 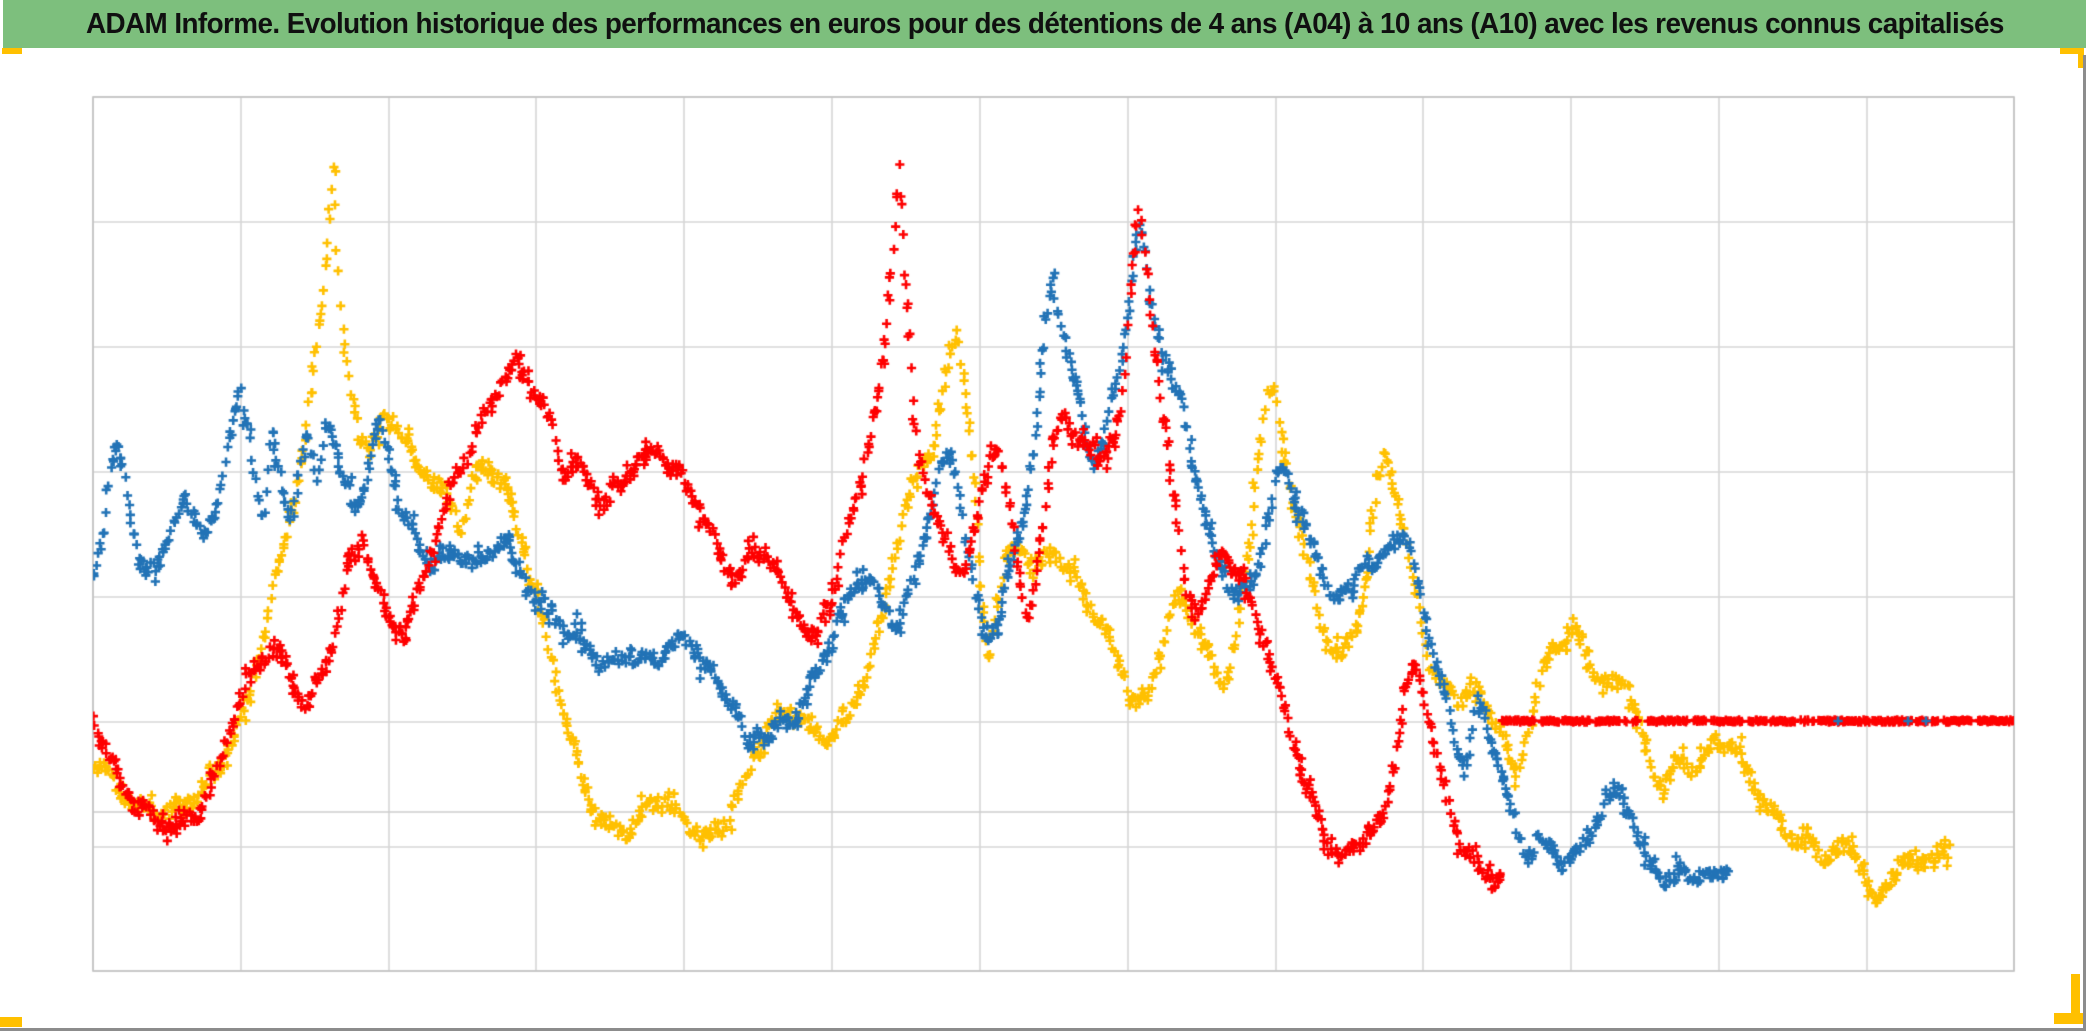 I want to click on window-right-edge, so click(x=2084, y=543).